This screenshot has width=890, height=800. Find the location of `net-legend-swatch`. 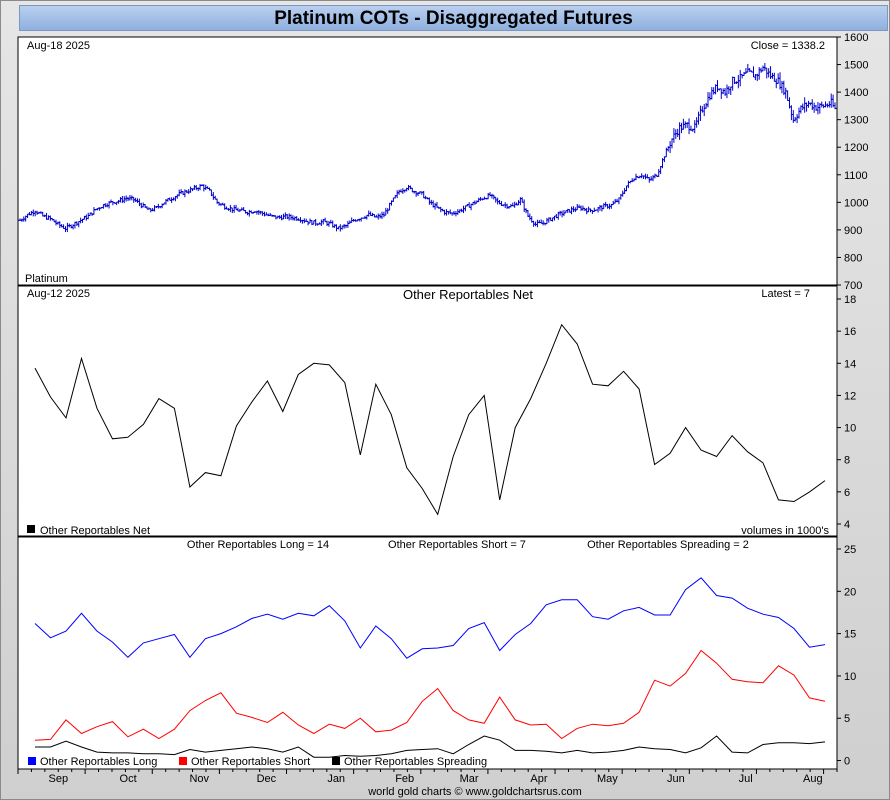

net-legend-swatch is located at coordinates (31, 529).